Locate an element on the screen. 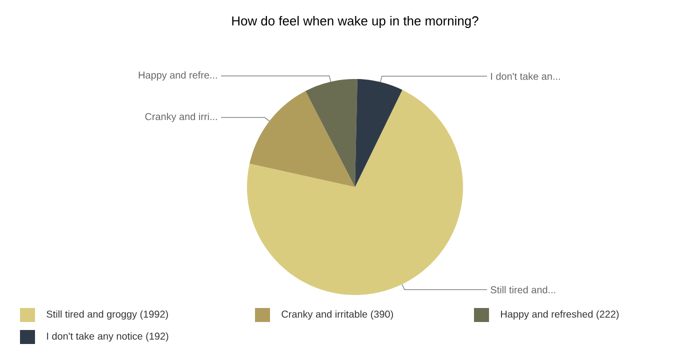 This screenshot has height=351, width=700. legend-label: I don't take any notice (192) is located at coordinates (107, 337).